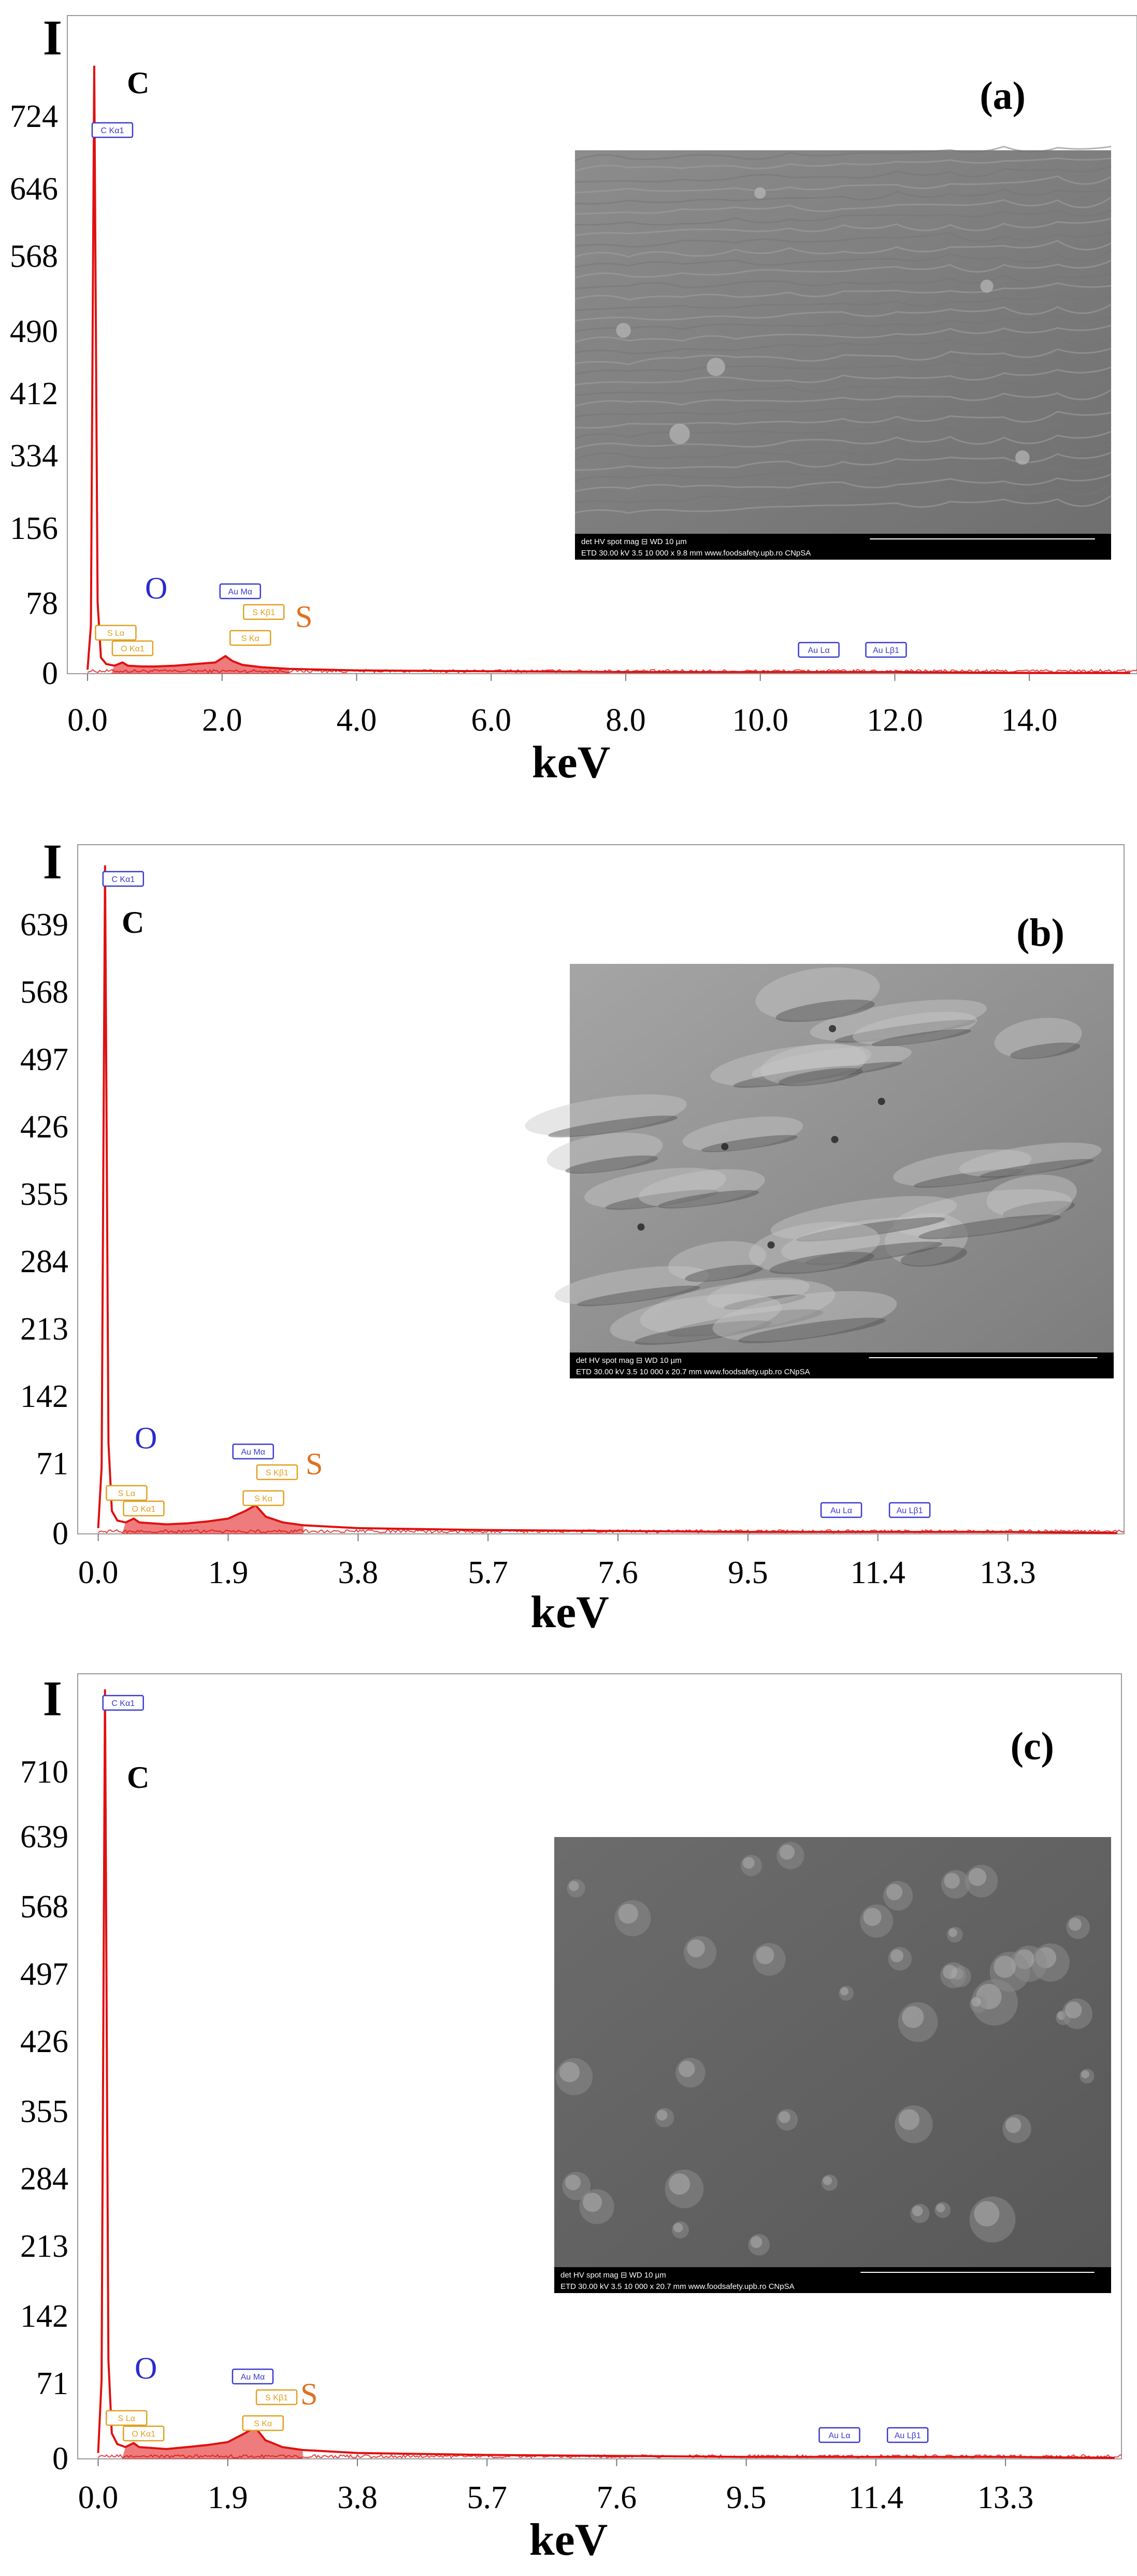 This screenshot has height=2576, width=1137. I want to click on peak-tag: Au Lβ1, so click(909, 1510).